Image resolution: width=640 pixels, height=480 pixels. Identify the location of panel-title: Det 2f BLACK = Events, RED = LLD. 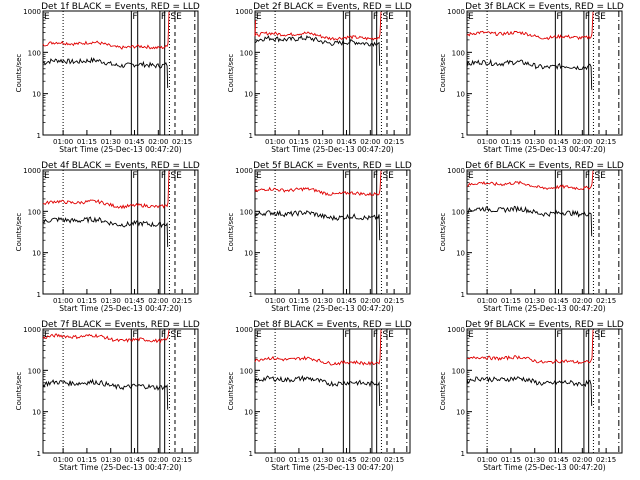
(332, 7).